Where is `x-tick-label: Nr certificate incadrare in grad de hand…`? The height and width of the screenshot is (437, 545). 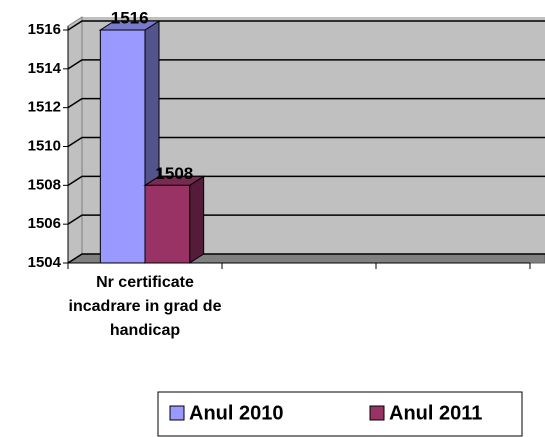
x-tick-label: Nr certificate incadrare in grad de hand… is located at coordinates (145, 306).